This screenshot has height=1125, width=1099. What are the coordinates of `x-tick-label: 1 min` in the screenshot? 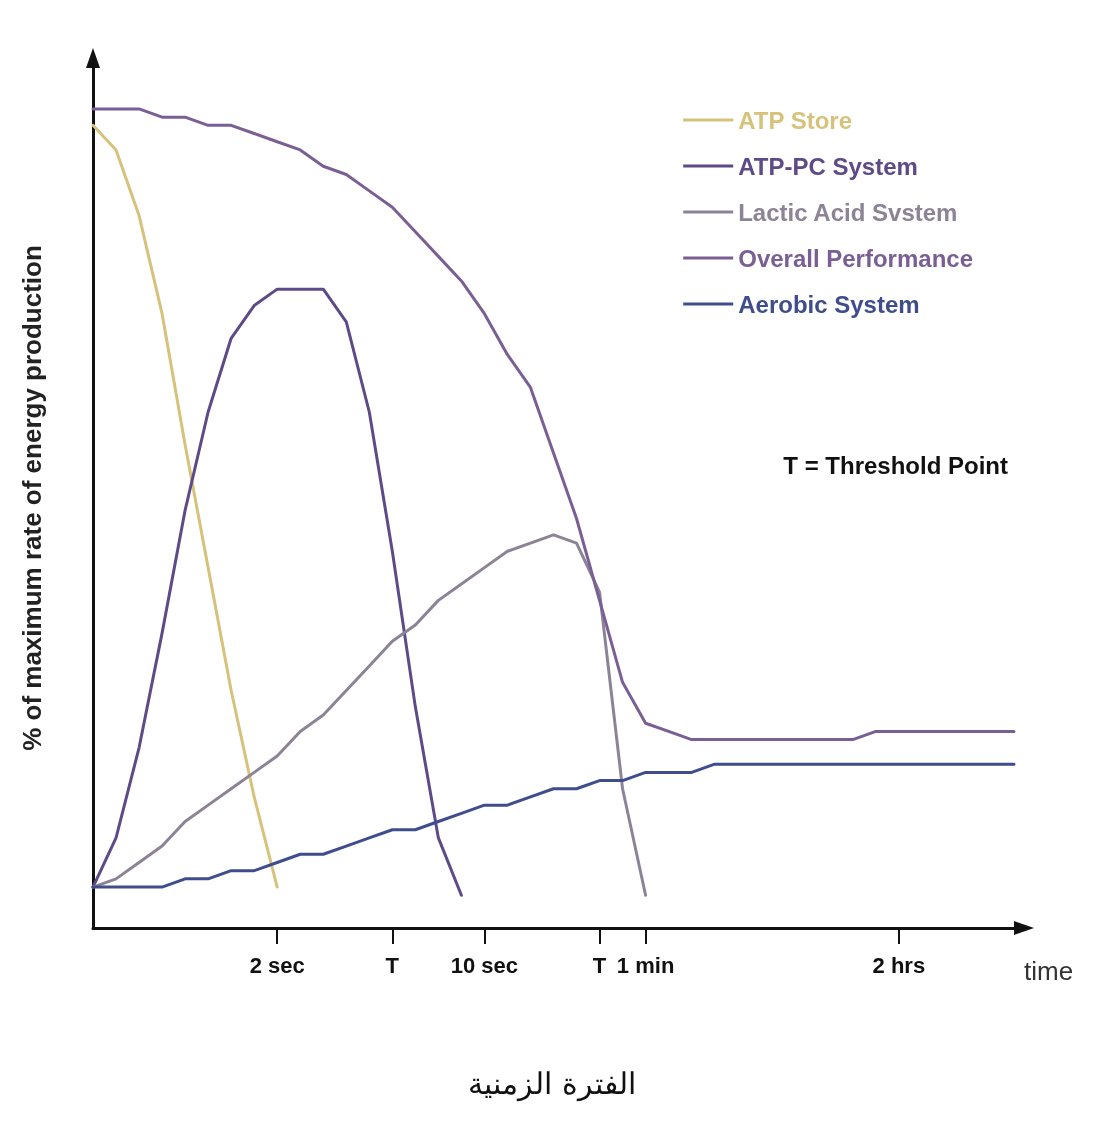 It's located at (645, 965).